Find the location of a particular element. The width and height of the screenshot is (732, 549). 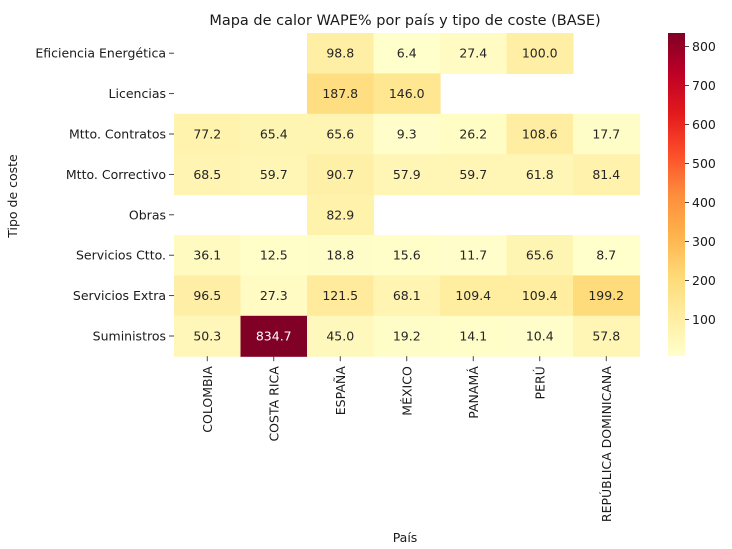

cell-value-label: 146.0 is located at coordinates (407, 93).